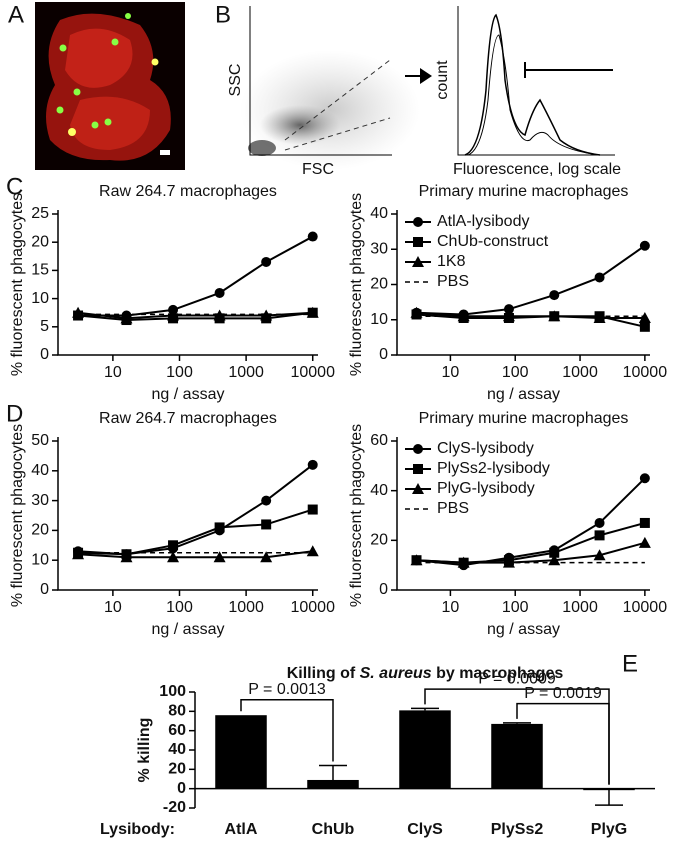  What do you see at coordinates (630, 663) in the screenshot?
I see `panel-label: E` at bounding box center [630, 663].